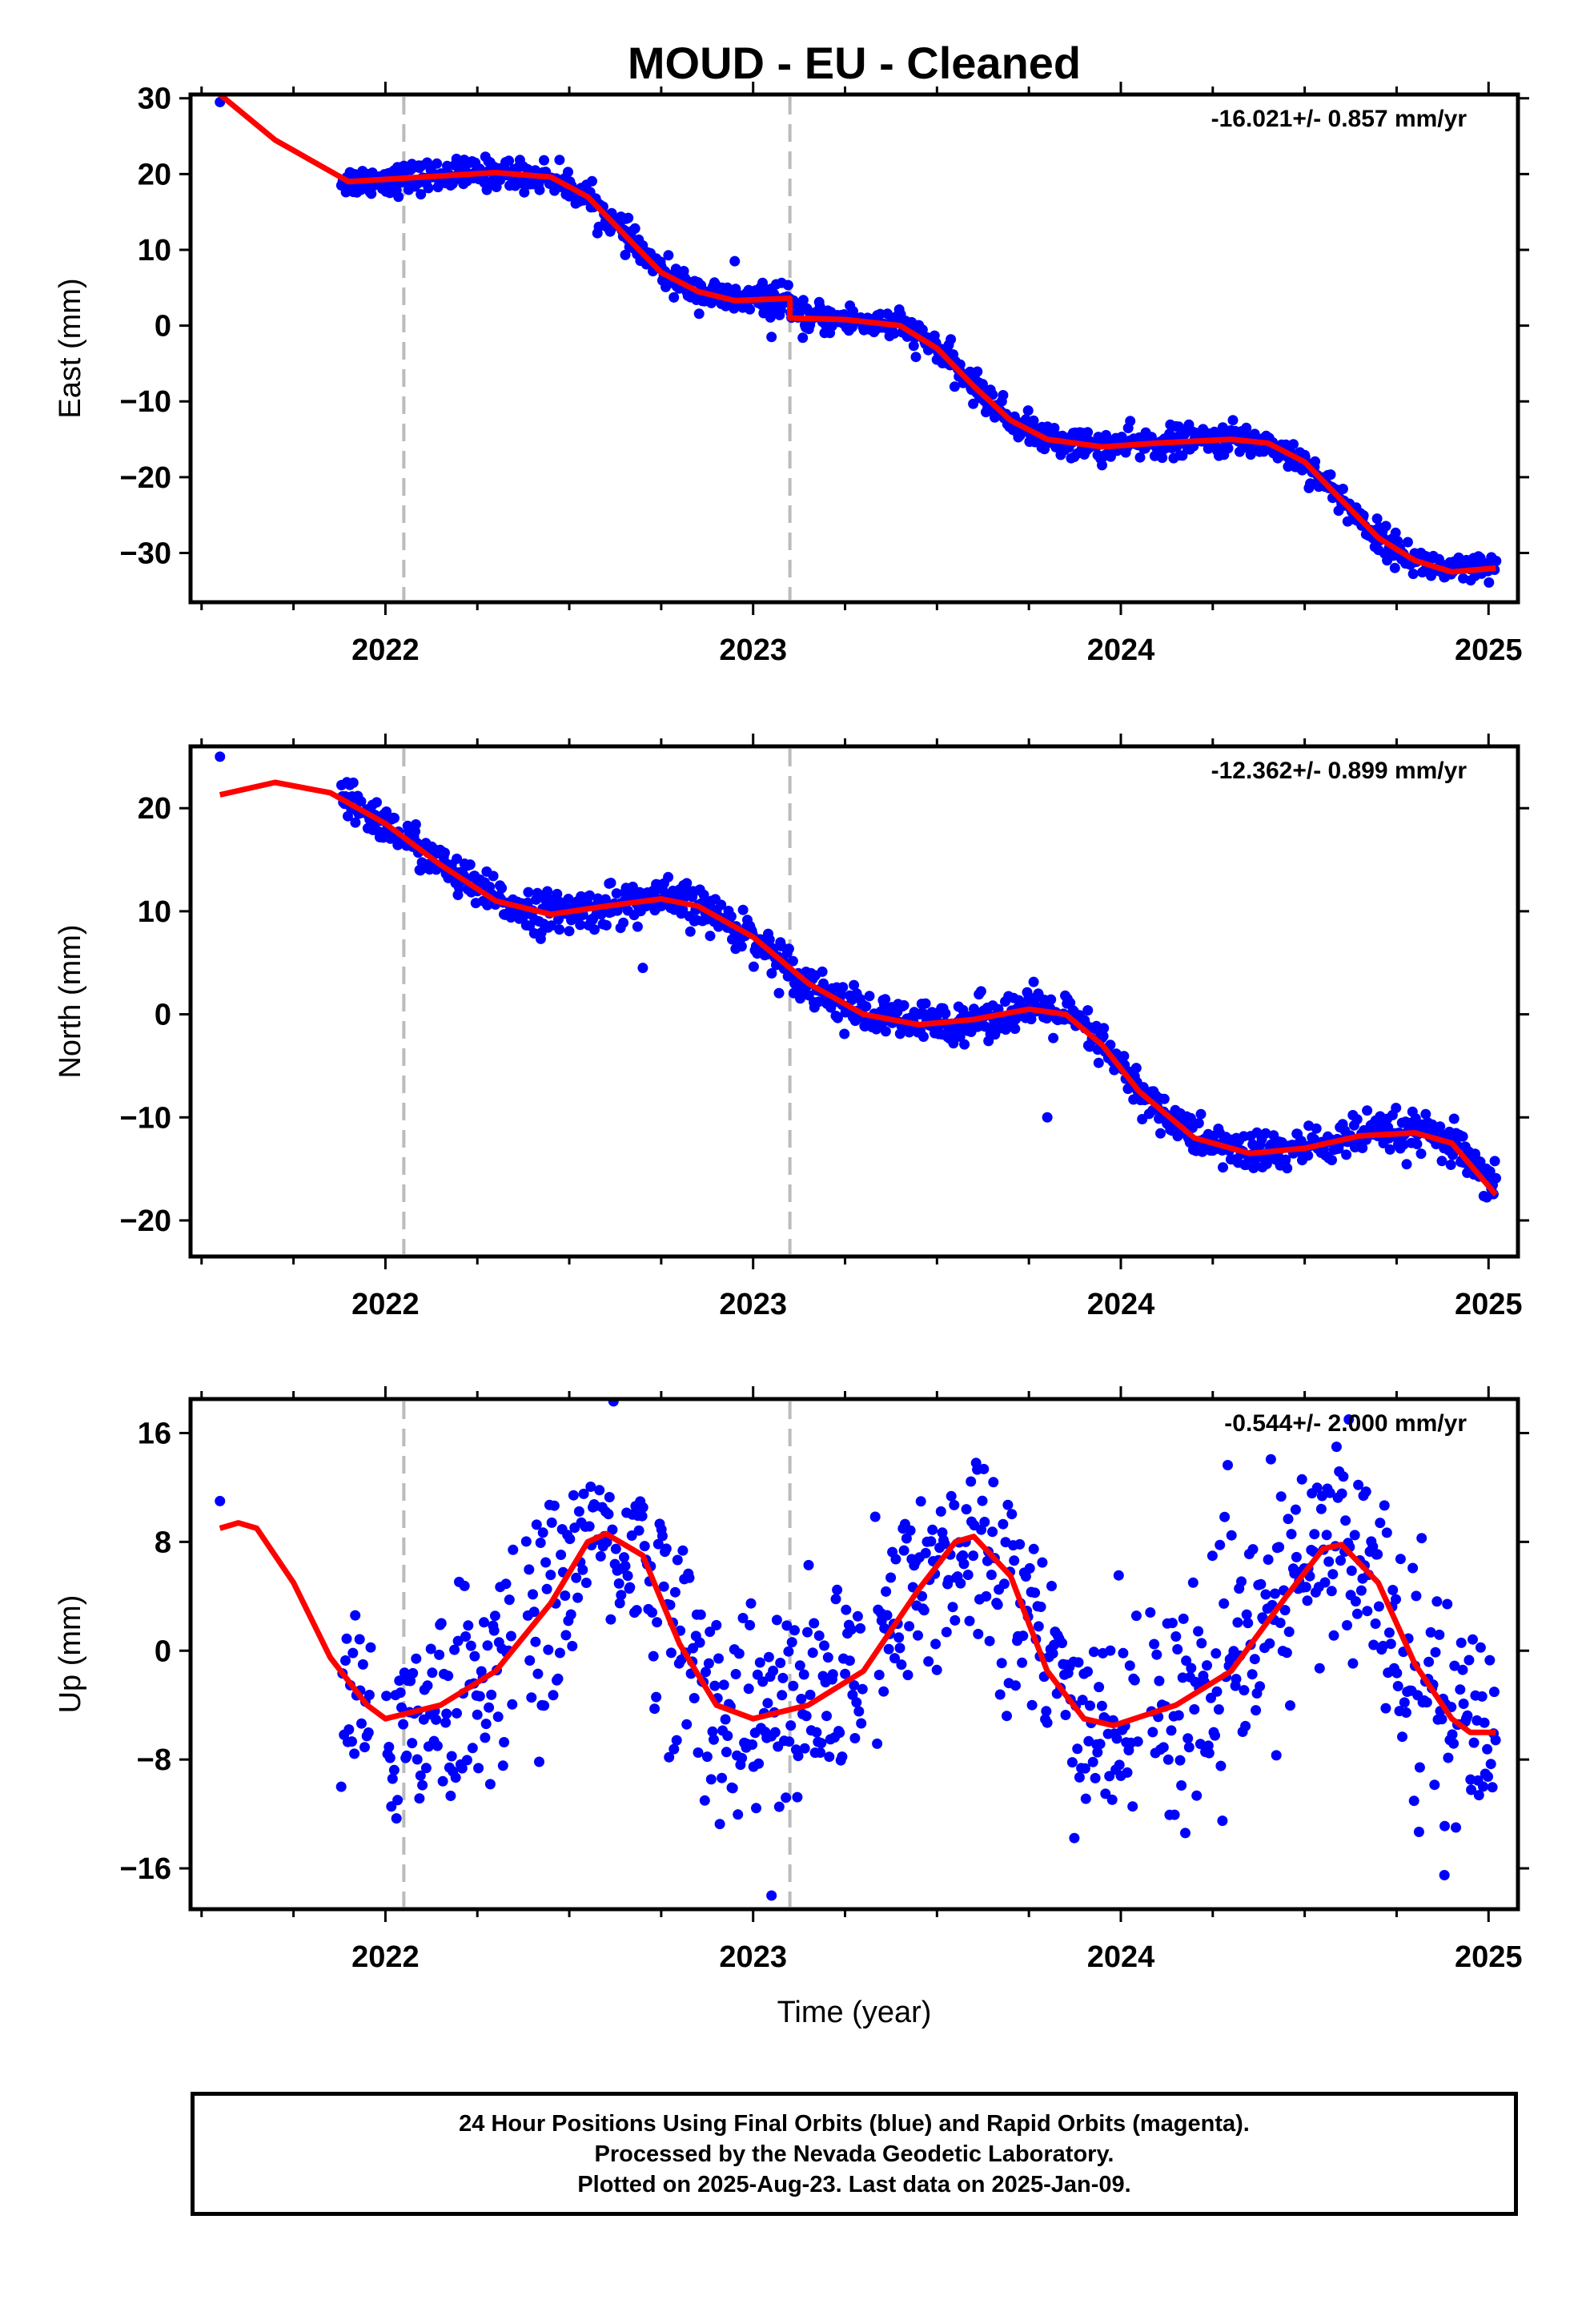 The image size is (1582, 2324). Describe the element at coordinates (1339, 119) in the screenshot. I see `rate-annotation: -16.021+/- 0.857 mm/yr` at that location.